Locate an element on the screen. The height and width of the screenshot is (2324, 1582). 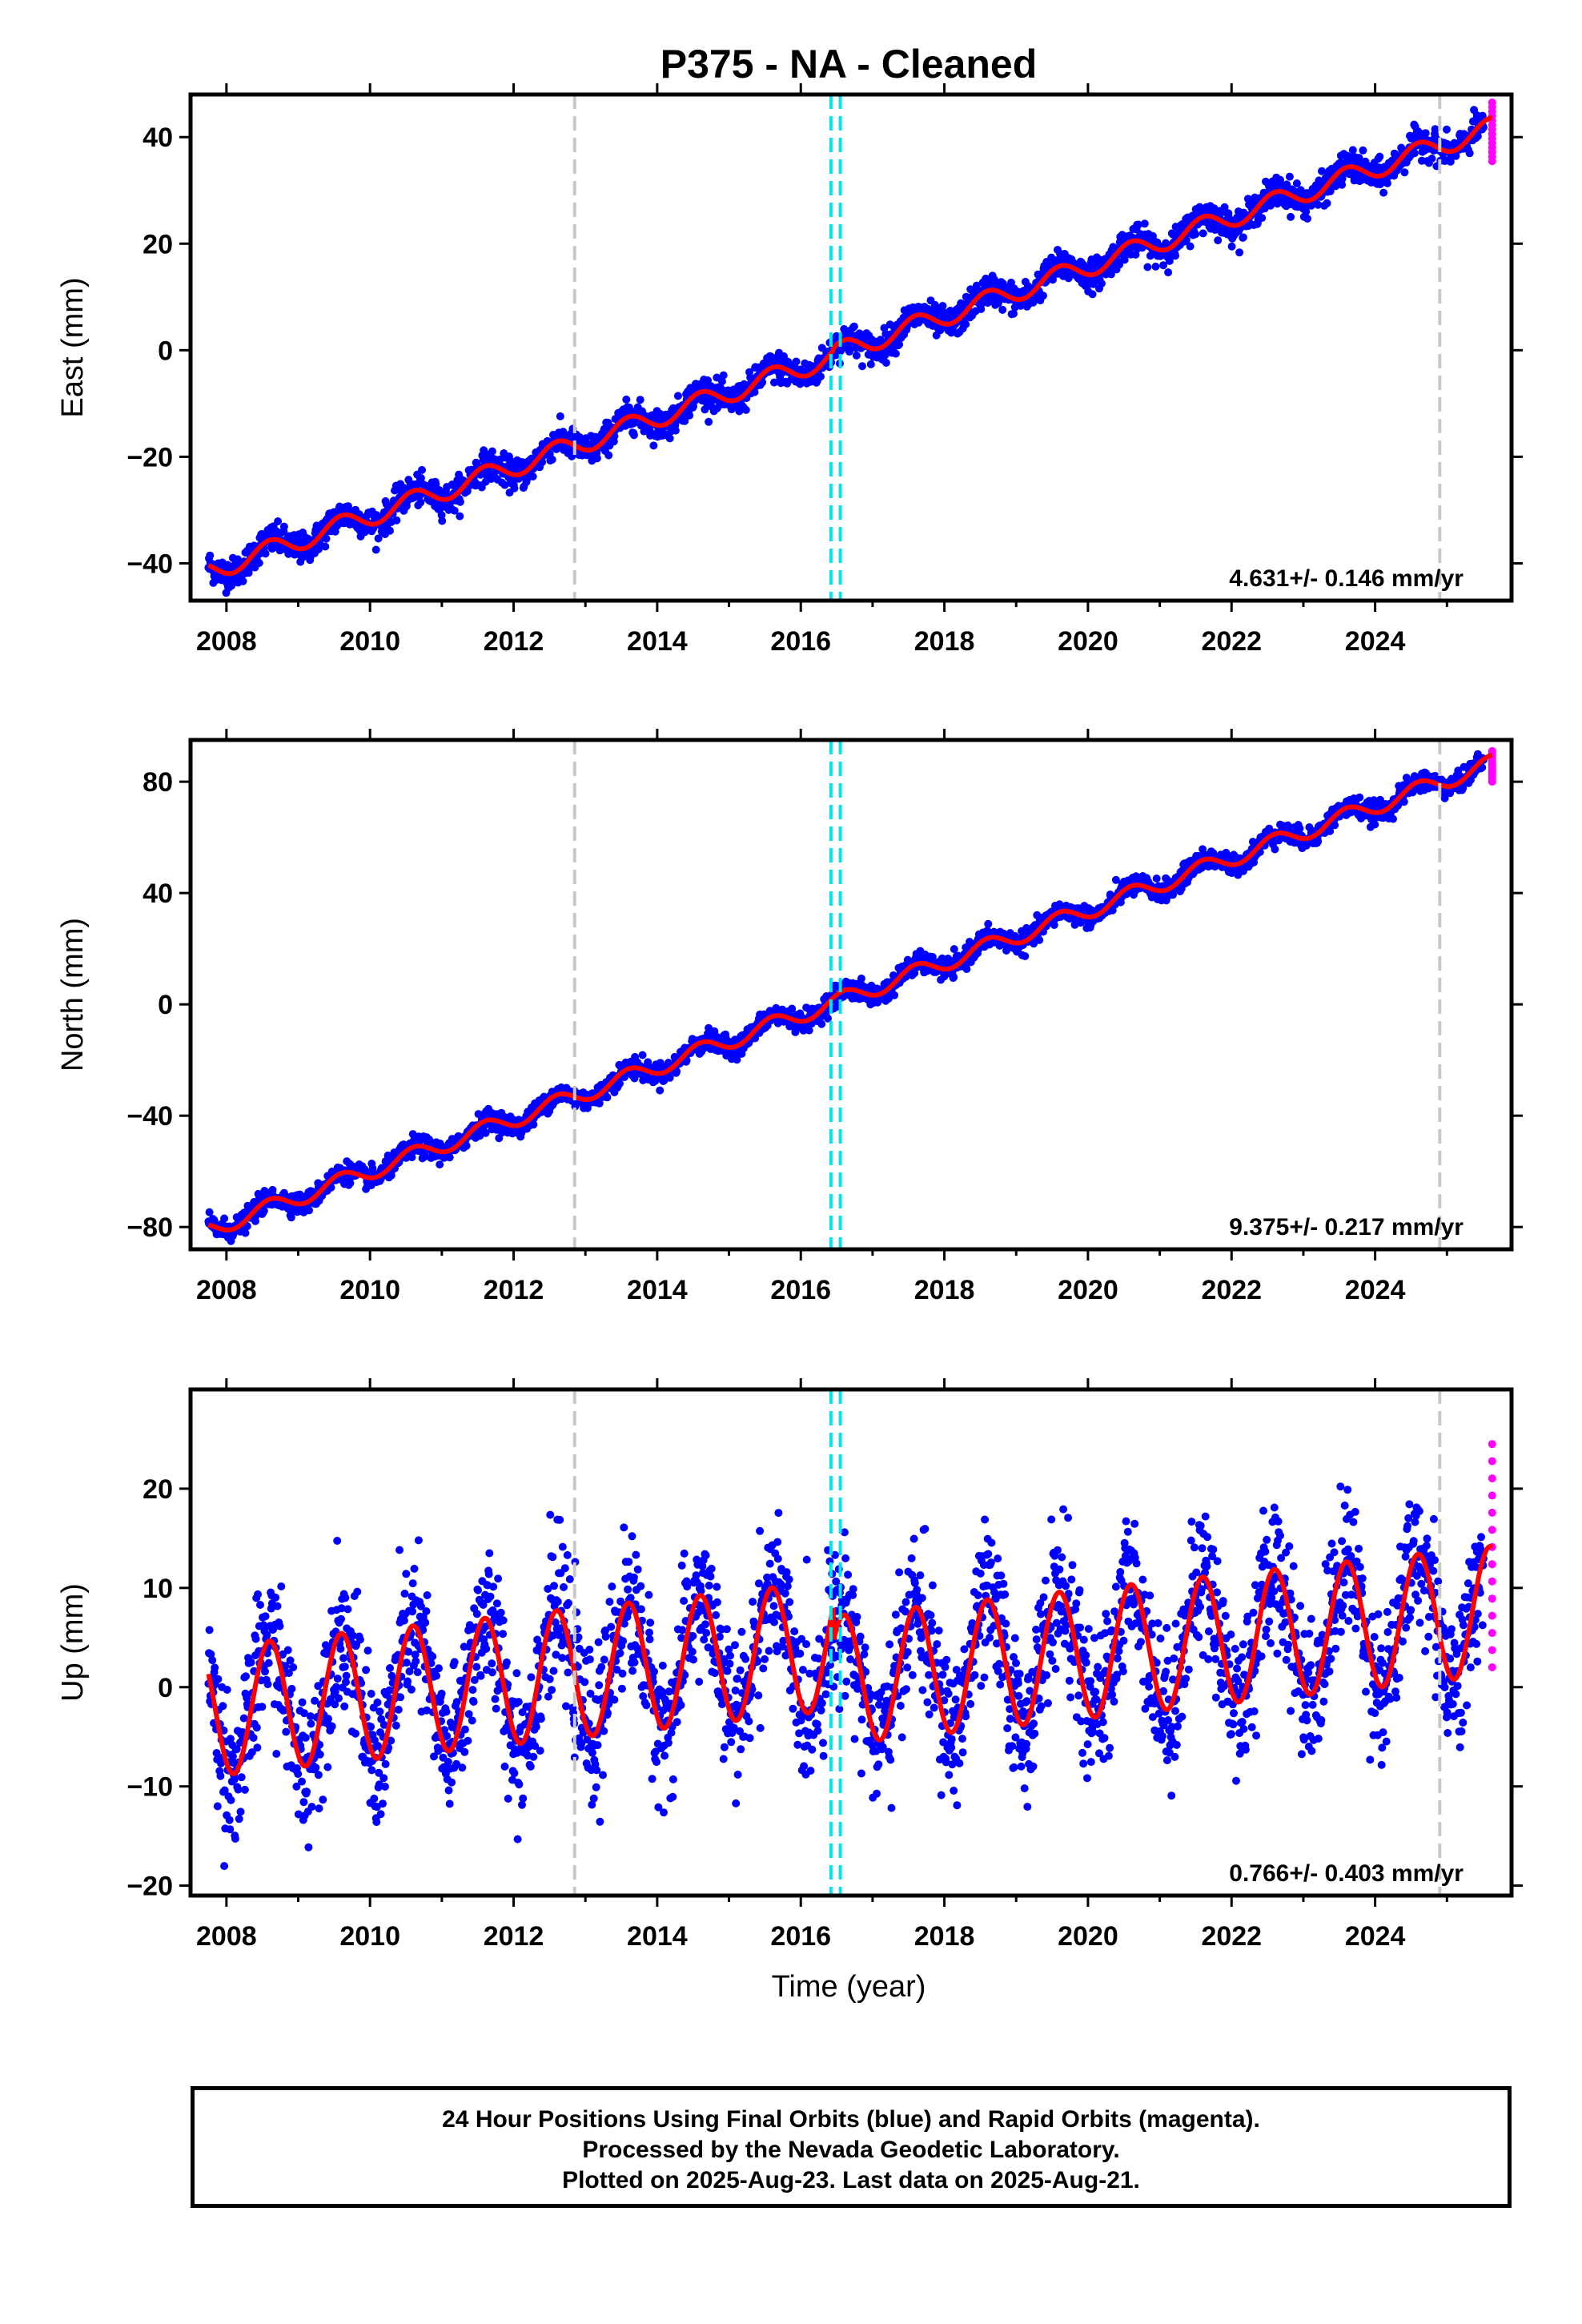
x-tick-label: 2012 is located at coordinates (514, 641).